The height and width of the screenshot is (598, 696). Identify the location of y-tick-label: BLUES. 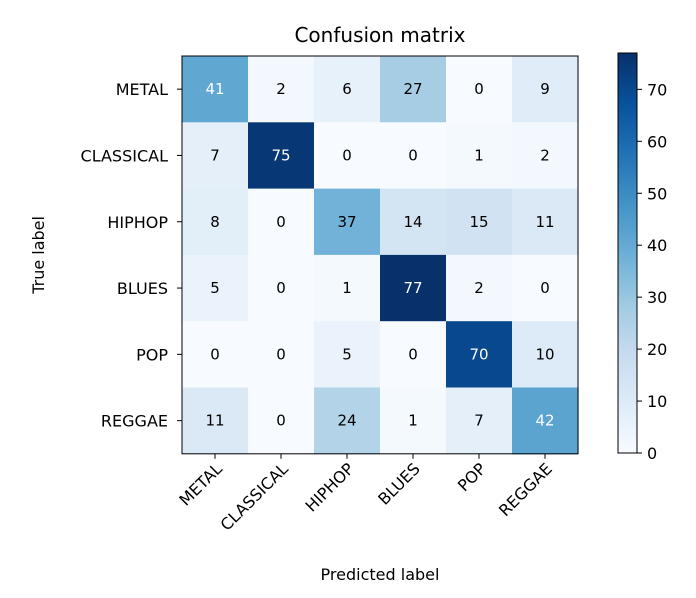
(142, 288).